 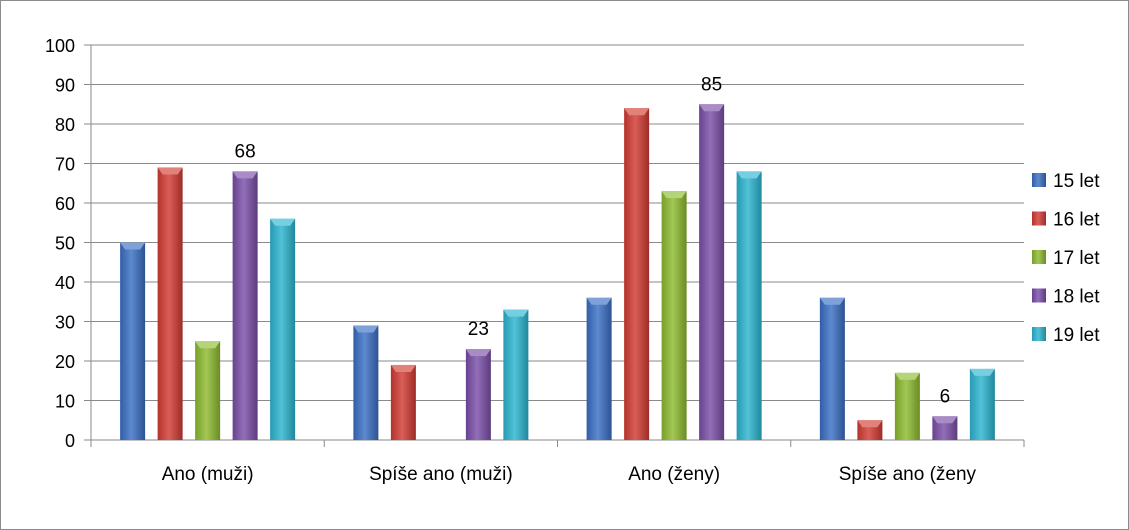 I want to click on y-tick-label: 20, so click(x=65, y=362).